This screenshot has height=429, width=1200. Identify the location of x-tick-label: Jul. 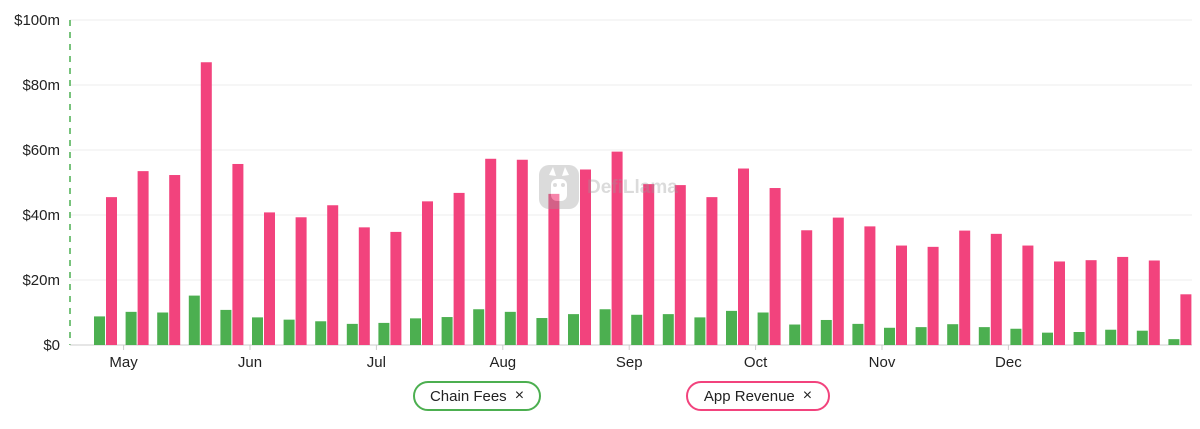
(376, 362).